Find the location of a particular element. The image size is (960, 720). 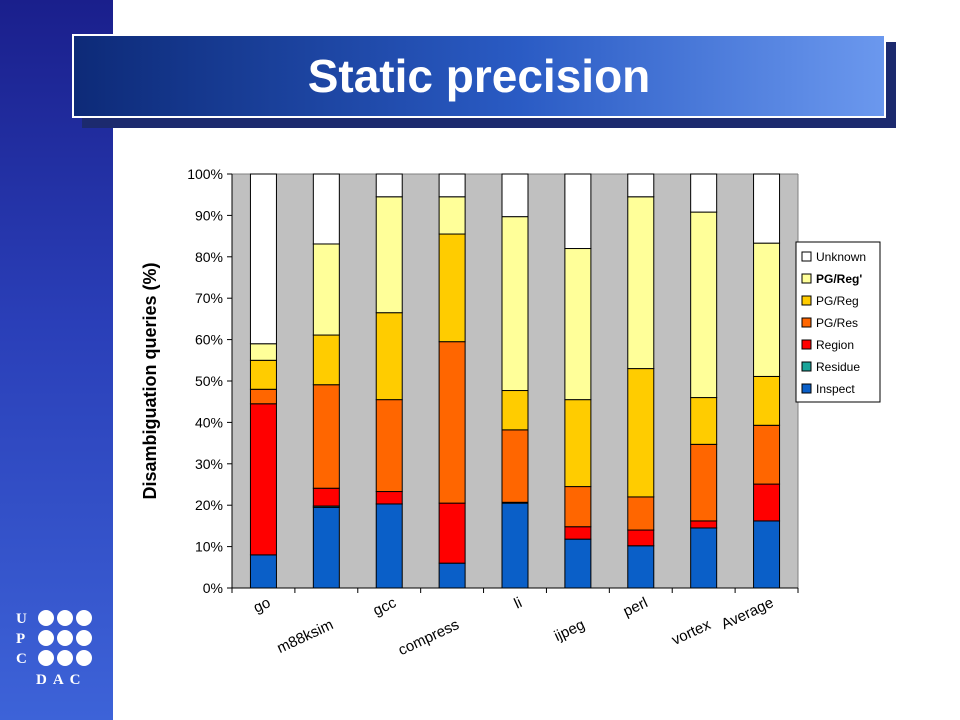

legend-label: PG/Reg' is located at coordinates (839, 279).